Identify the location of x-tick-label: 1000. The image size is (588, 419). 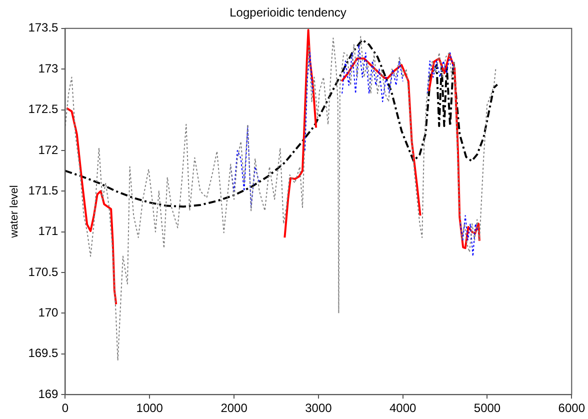
(150, 408).